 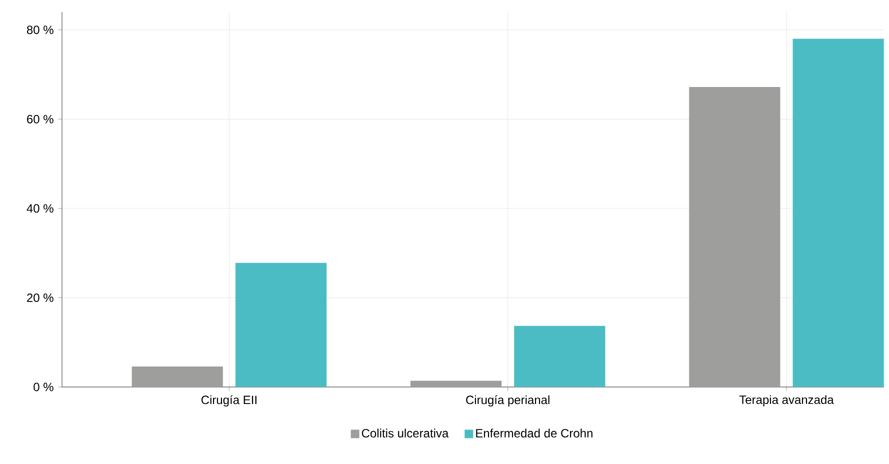 What do you see at coordinates (534, 433) in the screenshot?
I see `legend-label: Enfermedad de Crohn` at bounding box center [534, 433].